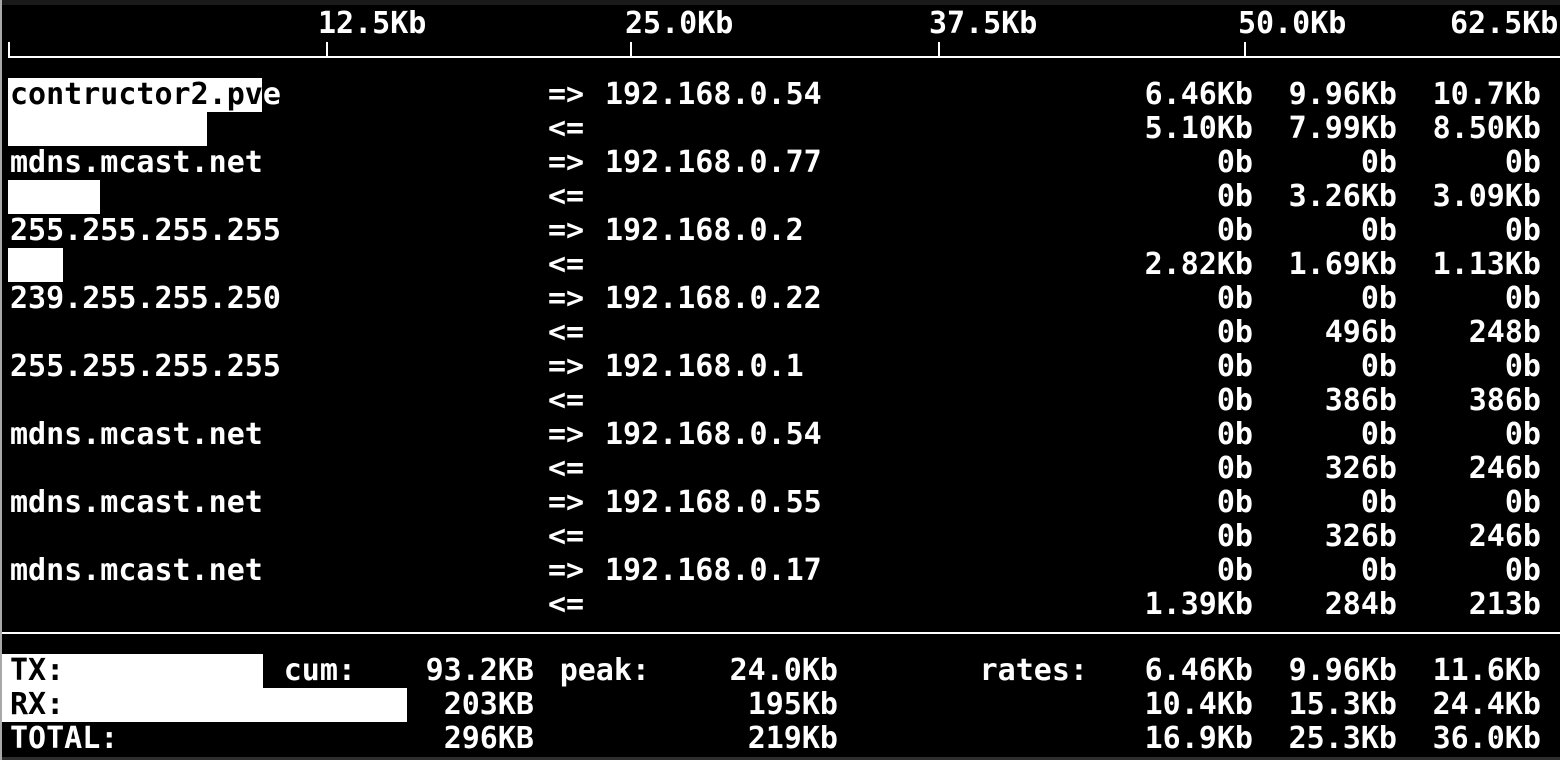 This screenshot has height=760, width=1560. What do you see at coordinates (1, 380) in the screenshot?
I see `window-left-edge` at bounding box center [1, 380].